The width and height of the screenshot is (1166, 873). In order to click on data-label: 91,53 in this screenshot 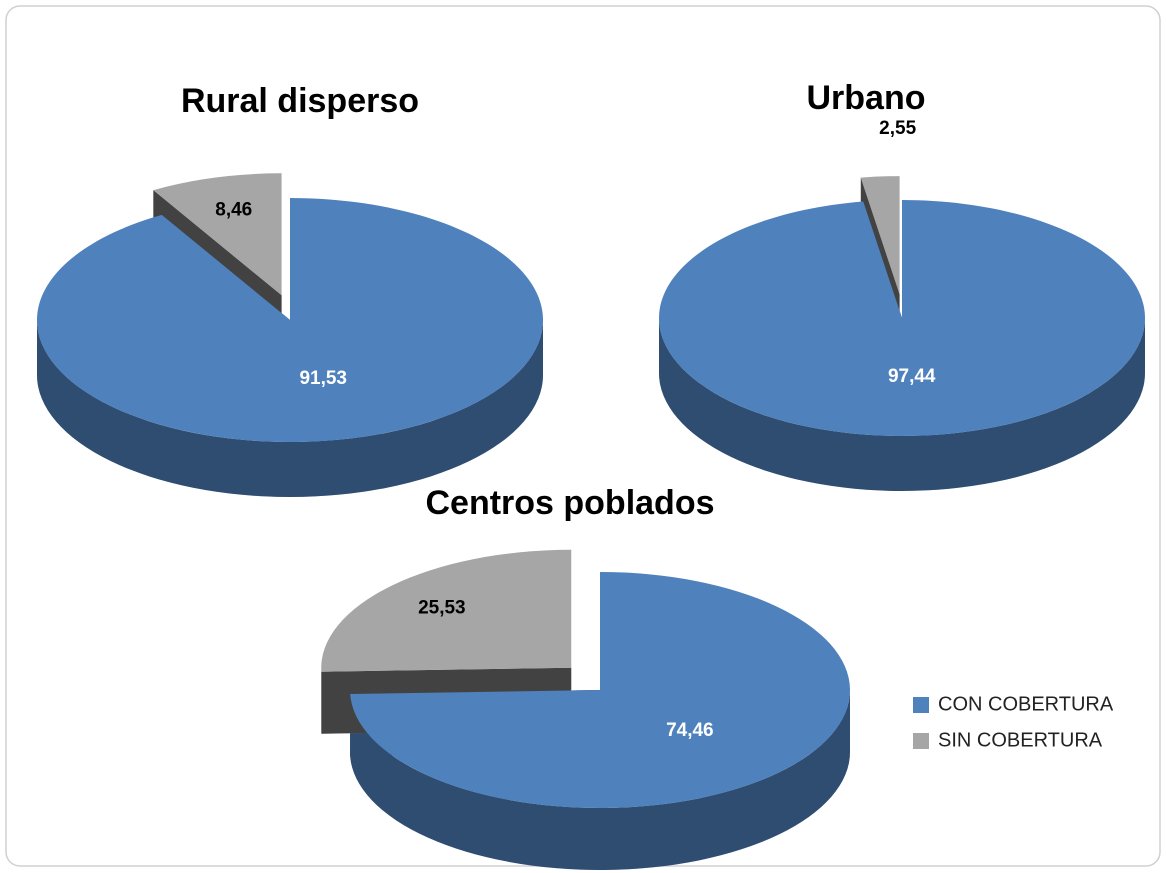, I will do `click(323, 378)`.